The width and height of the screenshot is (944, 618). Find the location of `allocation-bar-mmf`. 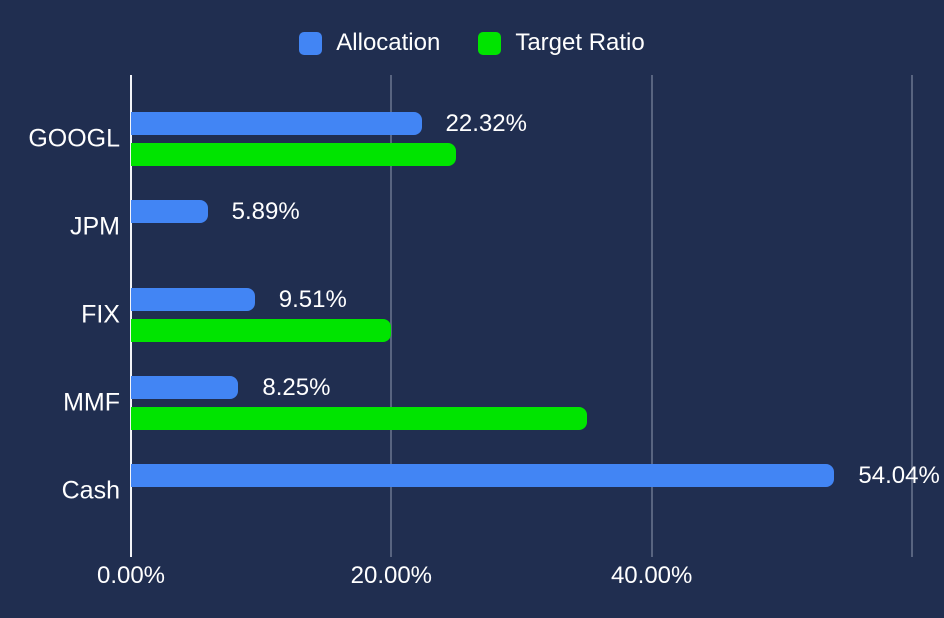

allocation-bar-mmf is located at coordinates (185, 387).